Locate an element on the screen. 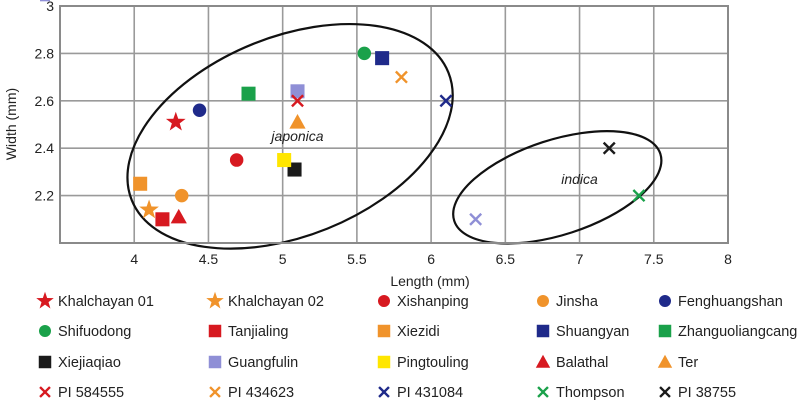  point-shifuodong is located at coordinates (364, 53).